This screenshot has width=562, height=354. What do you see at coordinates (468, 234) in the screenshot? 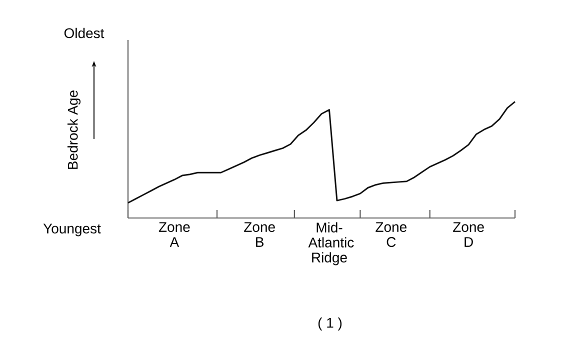
I see `x-tick-label: Zone D` at bounding box center [468, 234].